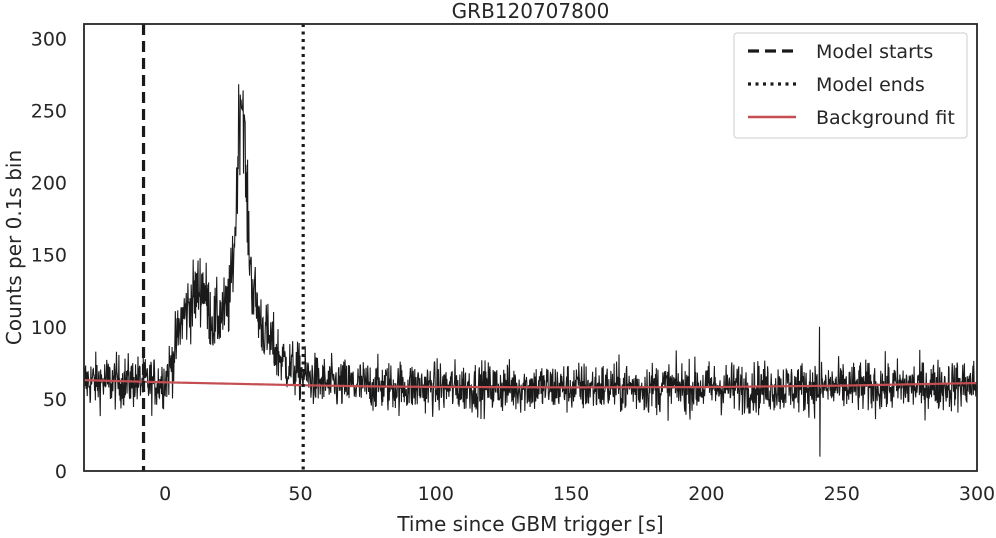 The image size is (996, 538). What do you see at coordinates (49, 328) in the screenshot?
I see `y-tick-label: 100` at bounding box center [49, 328].